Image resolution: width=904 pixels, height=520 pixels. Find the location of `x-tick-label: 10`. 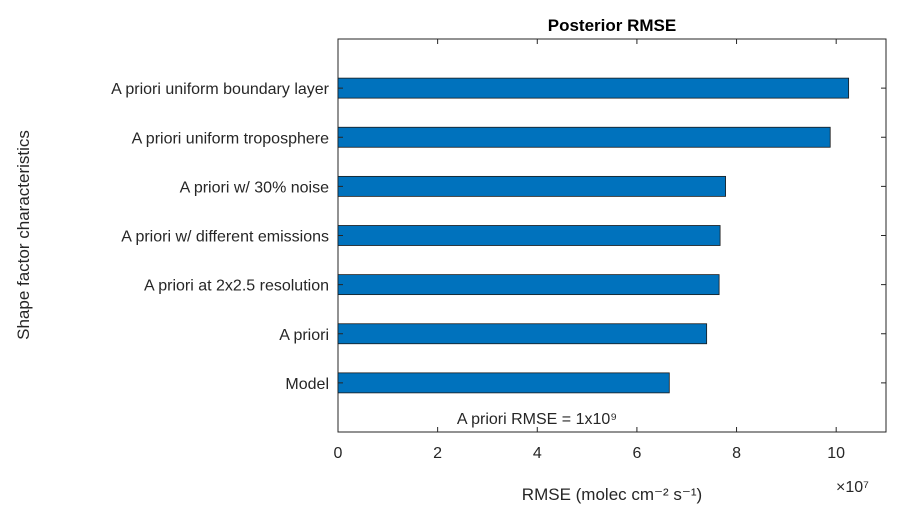

x-tick-label: 10 is located at coordinates (836, 453).